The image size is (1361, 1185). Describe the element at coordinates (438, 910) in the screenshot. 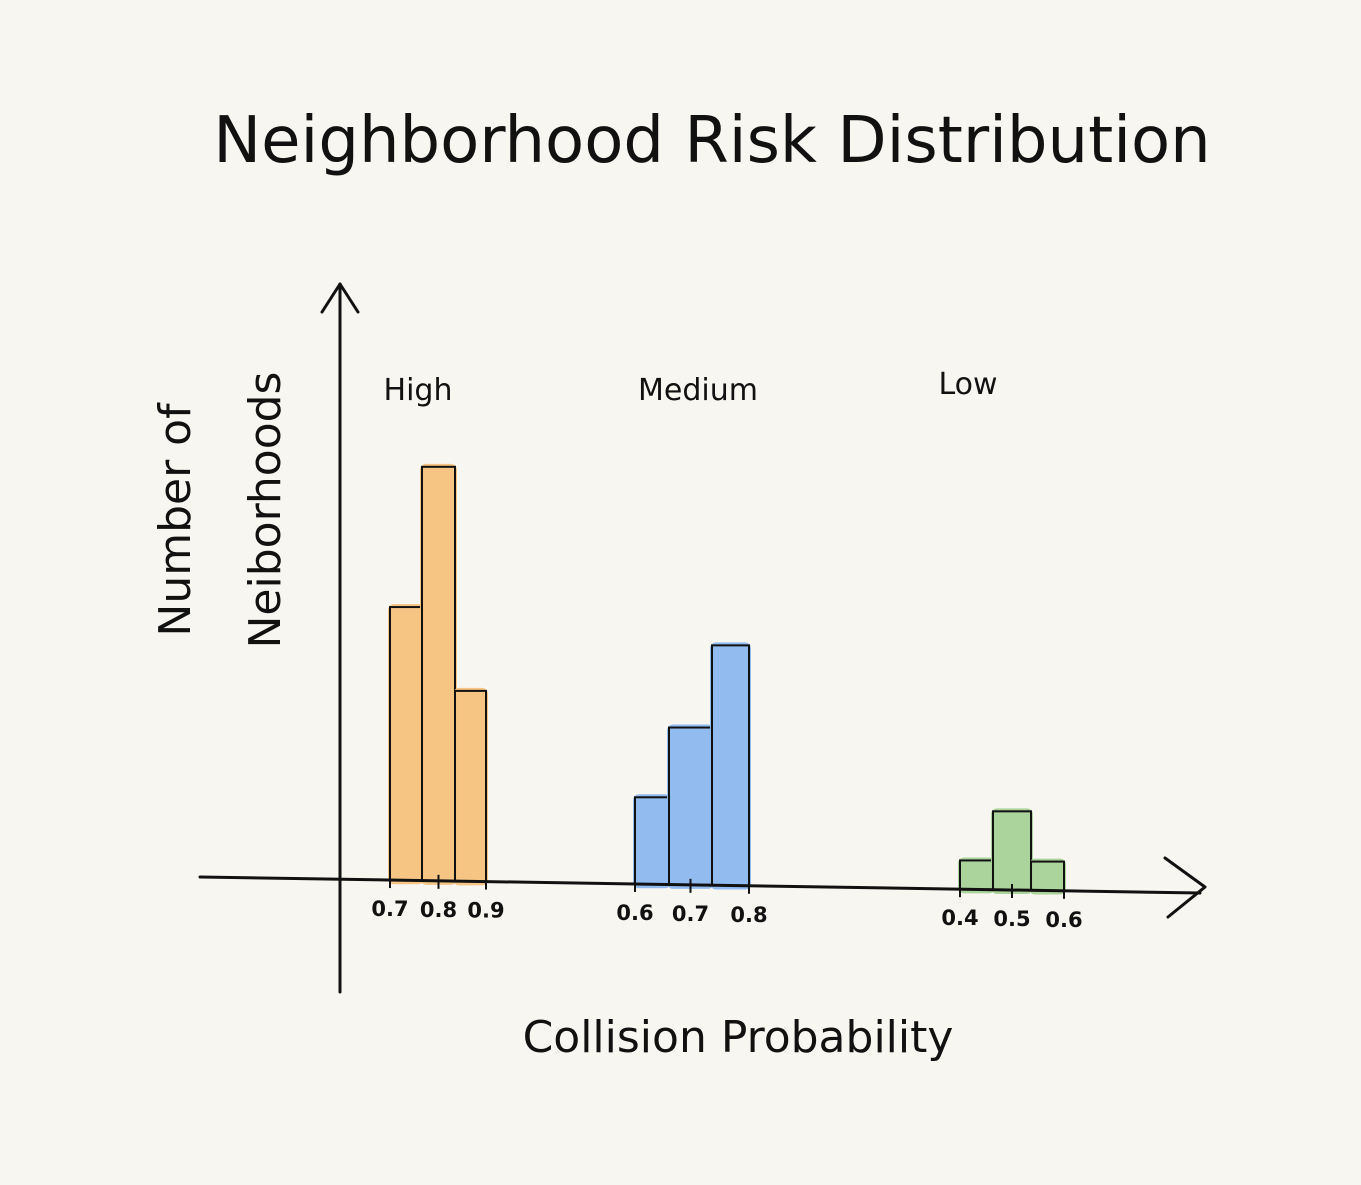

I see `tick-label-high-1: 0.8` at that location.